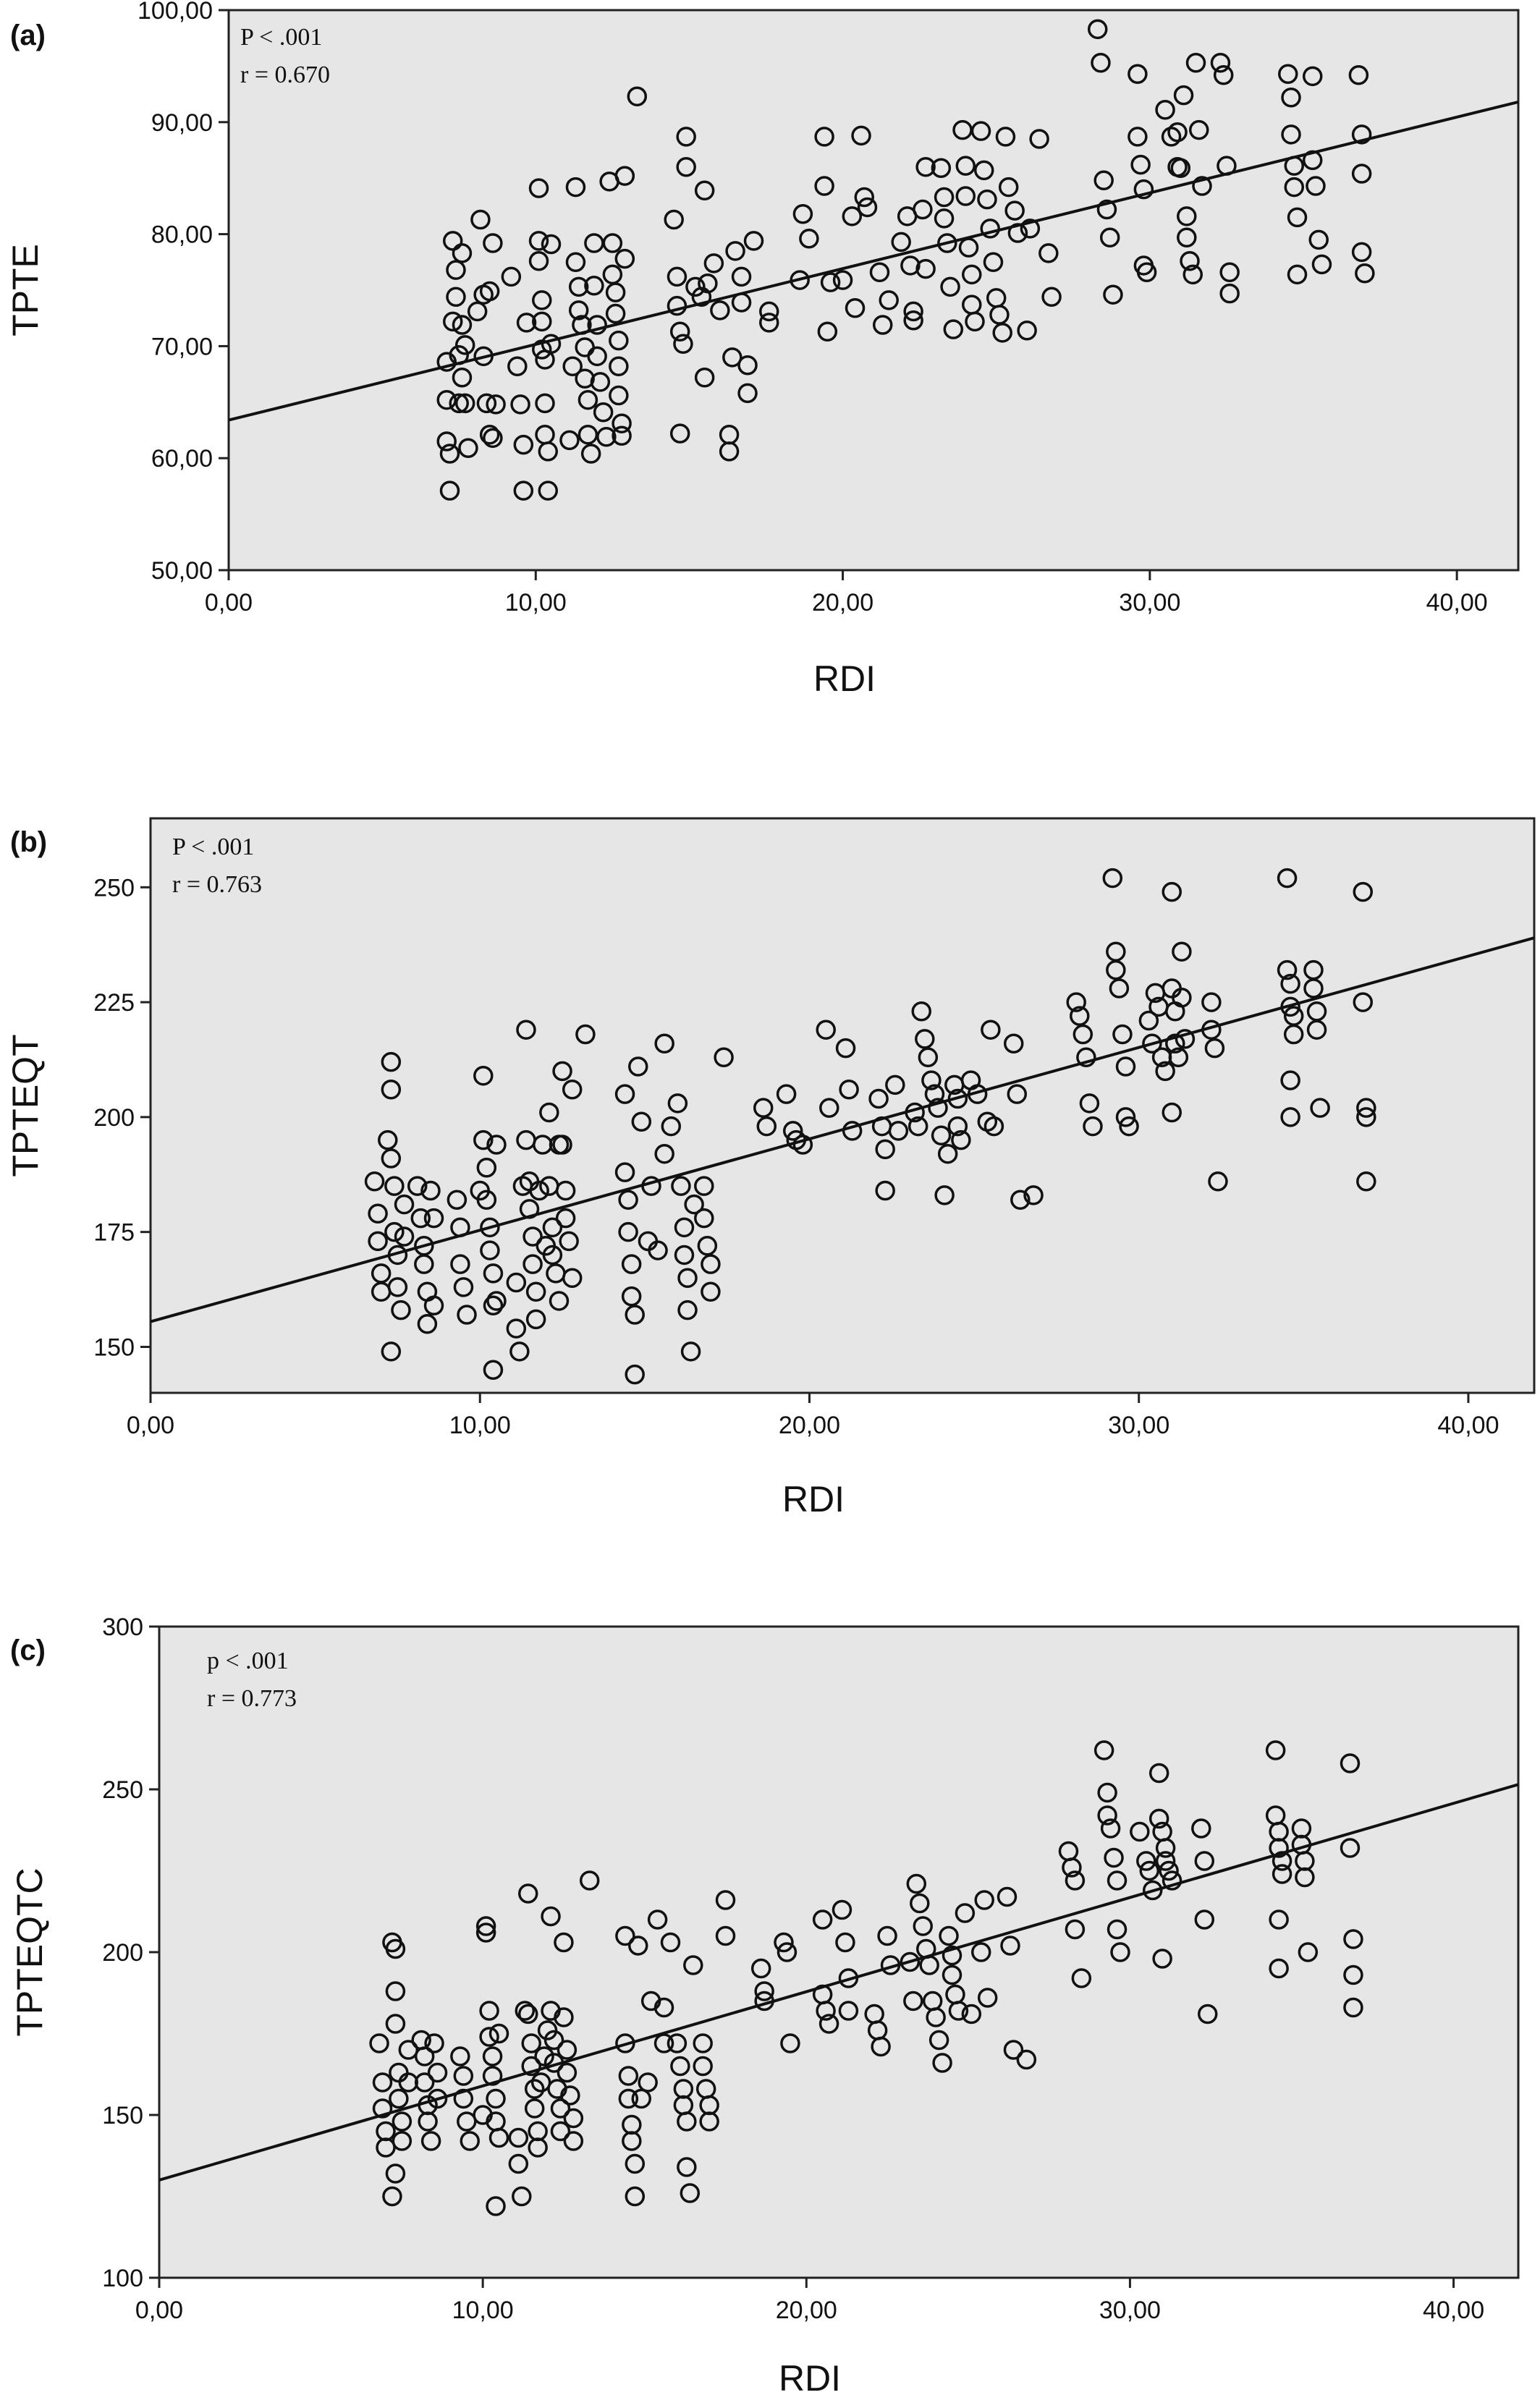 The image size is (1540, 2408). Describe the element at coordinates (845, 678) in the screenshot. I see `x-axis-label: RDI` at that location.